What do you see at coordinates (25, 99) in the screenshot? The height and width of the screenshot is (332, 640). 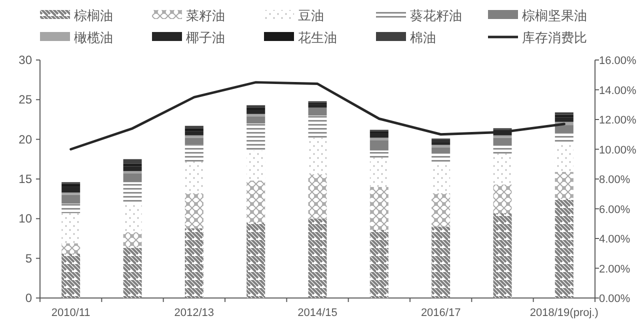 I see `y-tick-label: 25` at bounding box center [25, 99].